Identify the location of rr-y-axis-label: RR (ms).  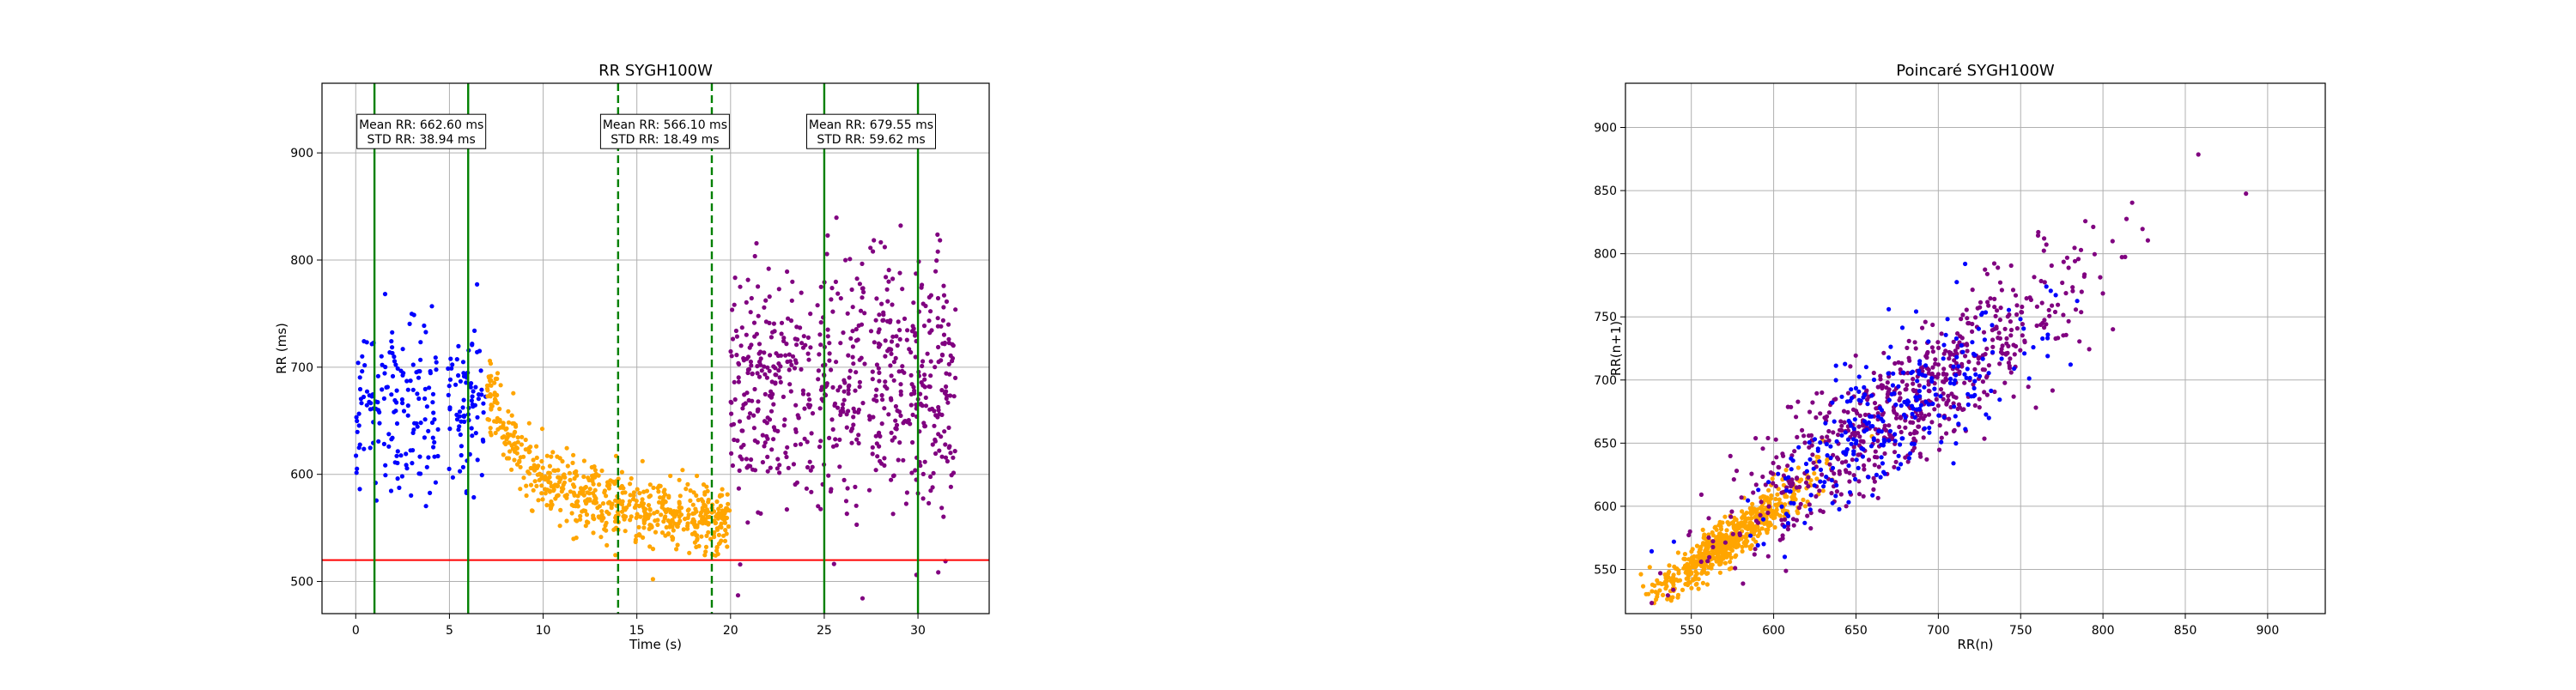
(281, 348).